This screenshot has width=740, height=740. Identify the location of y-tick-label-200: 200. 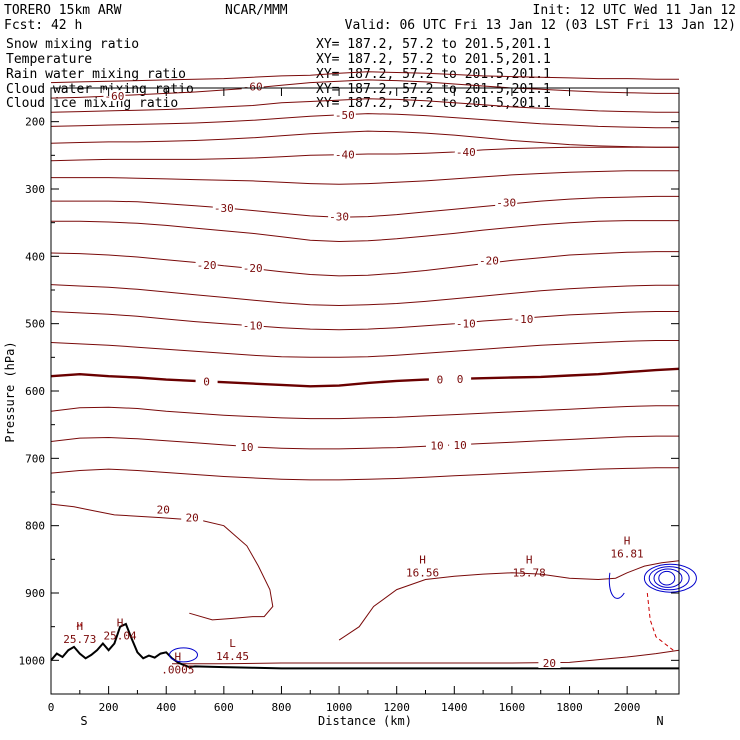
(35, 122).